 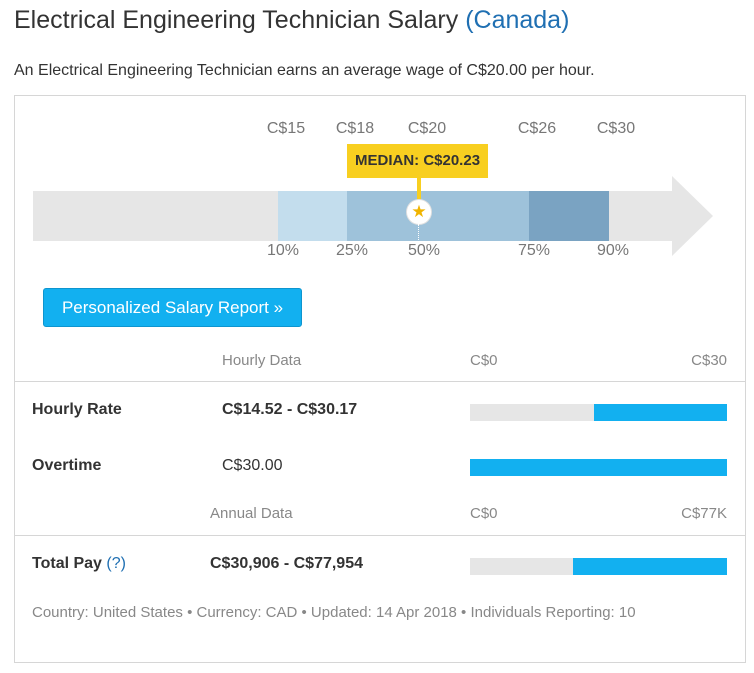 I want to click on hourly-rate-bar-fill, so click(x=660, y=412).